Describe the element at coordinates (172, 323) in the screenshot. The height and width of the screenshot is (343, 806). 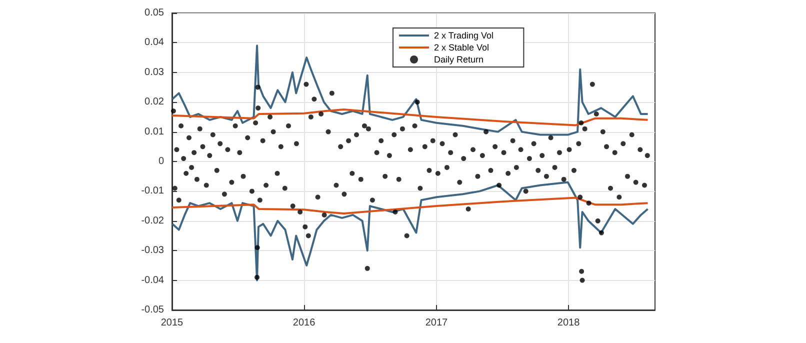
I see `x-tick-label: 2015` at that location.